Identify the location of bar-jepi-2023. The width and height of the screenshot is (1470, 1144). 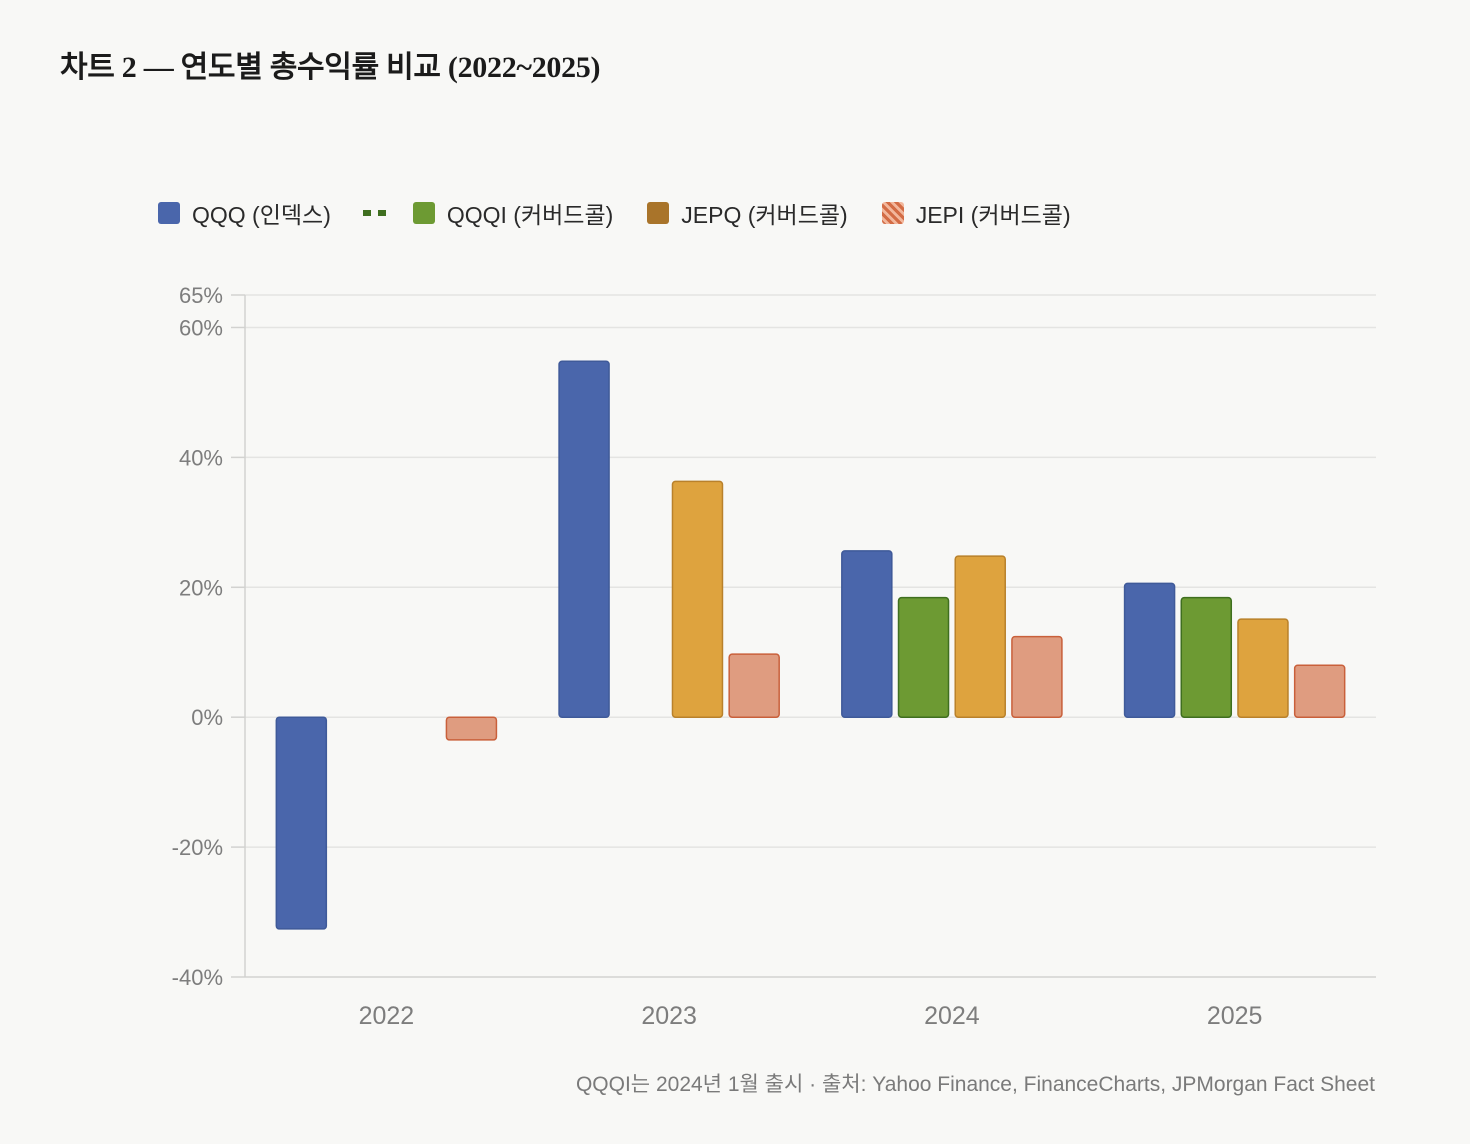
(754, 685).